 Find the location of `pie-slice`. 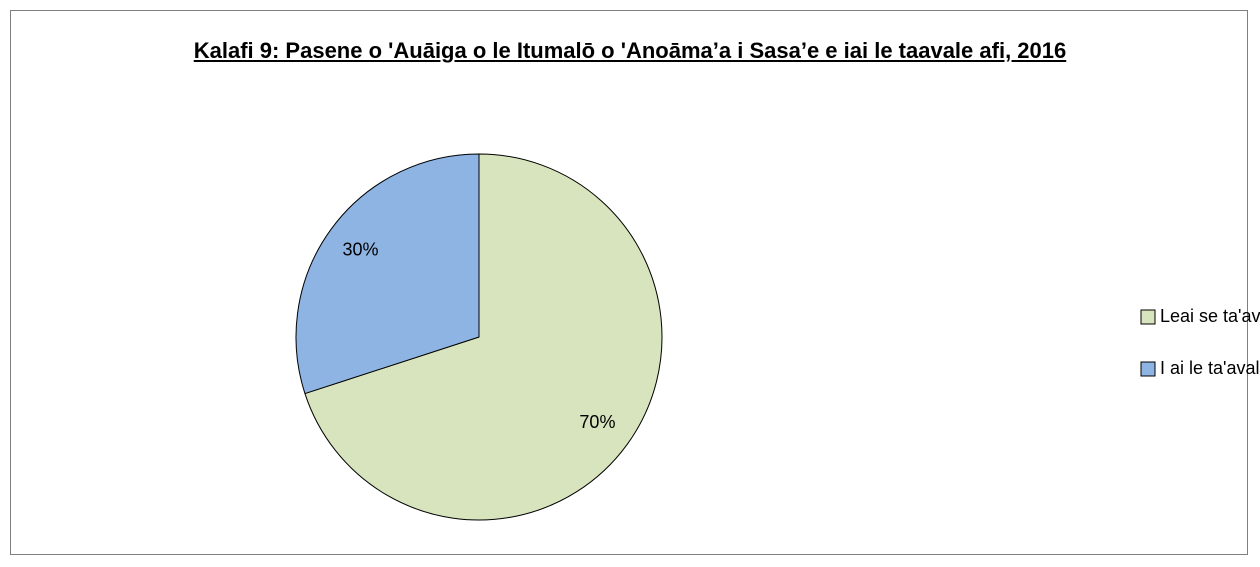

pie-slice is located at coordinates (387, 274).